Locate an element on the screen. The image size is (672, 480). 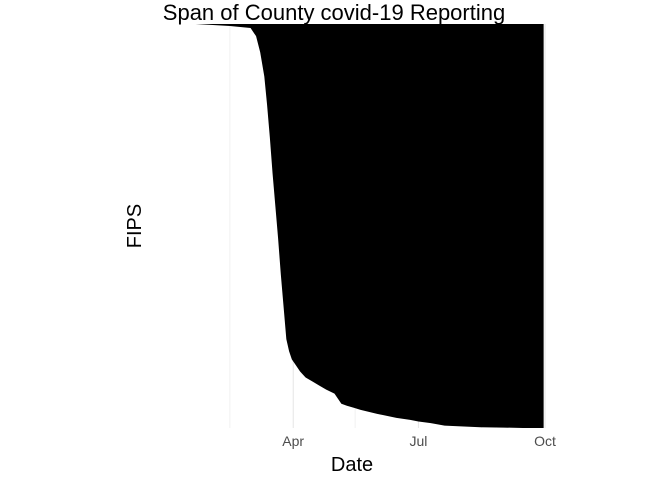
x-axis-title: Date is located at coordinates (352, 465).